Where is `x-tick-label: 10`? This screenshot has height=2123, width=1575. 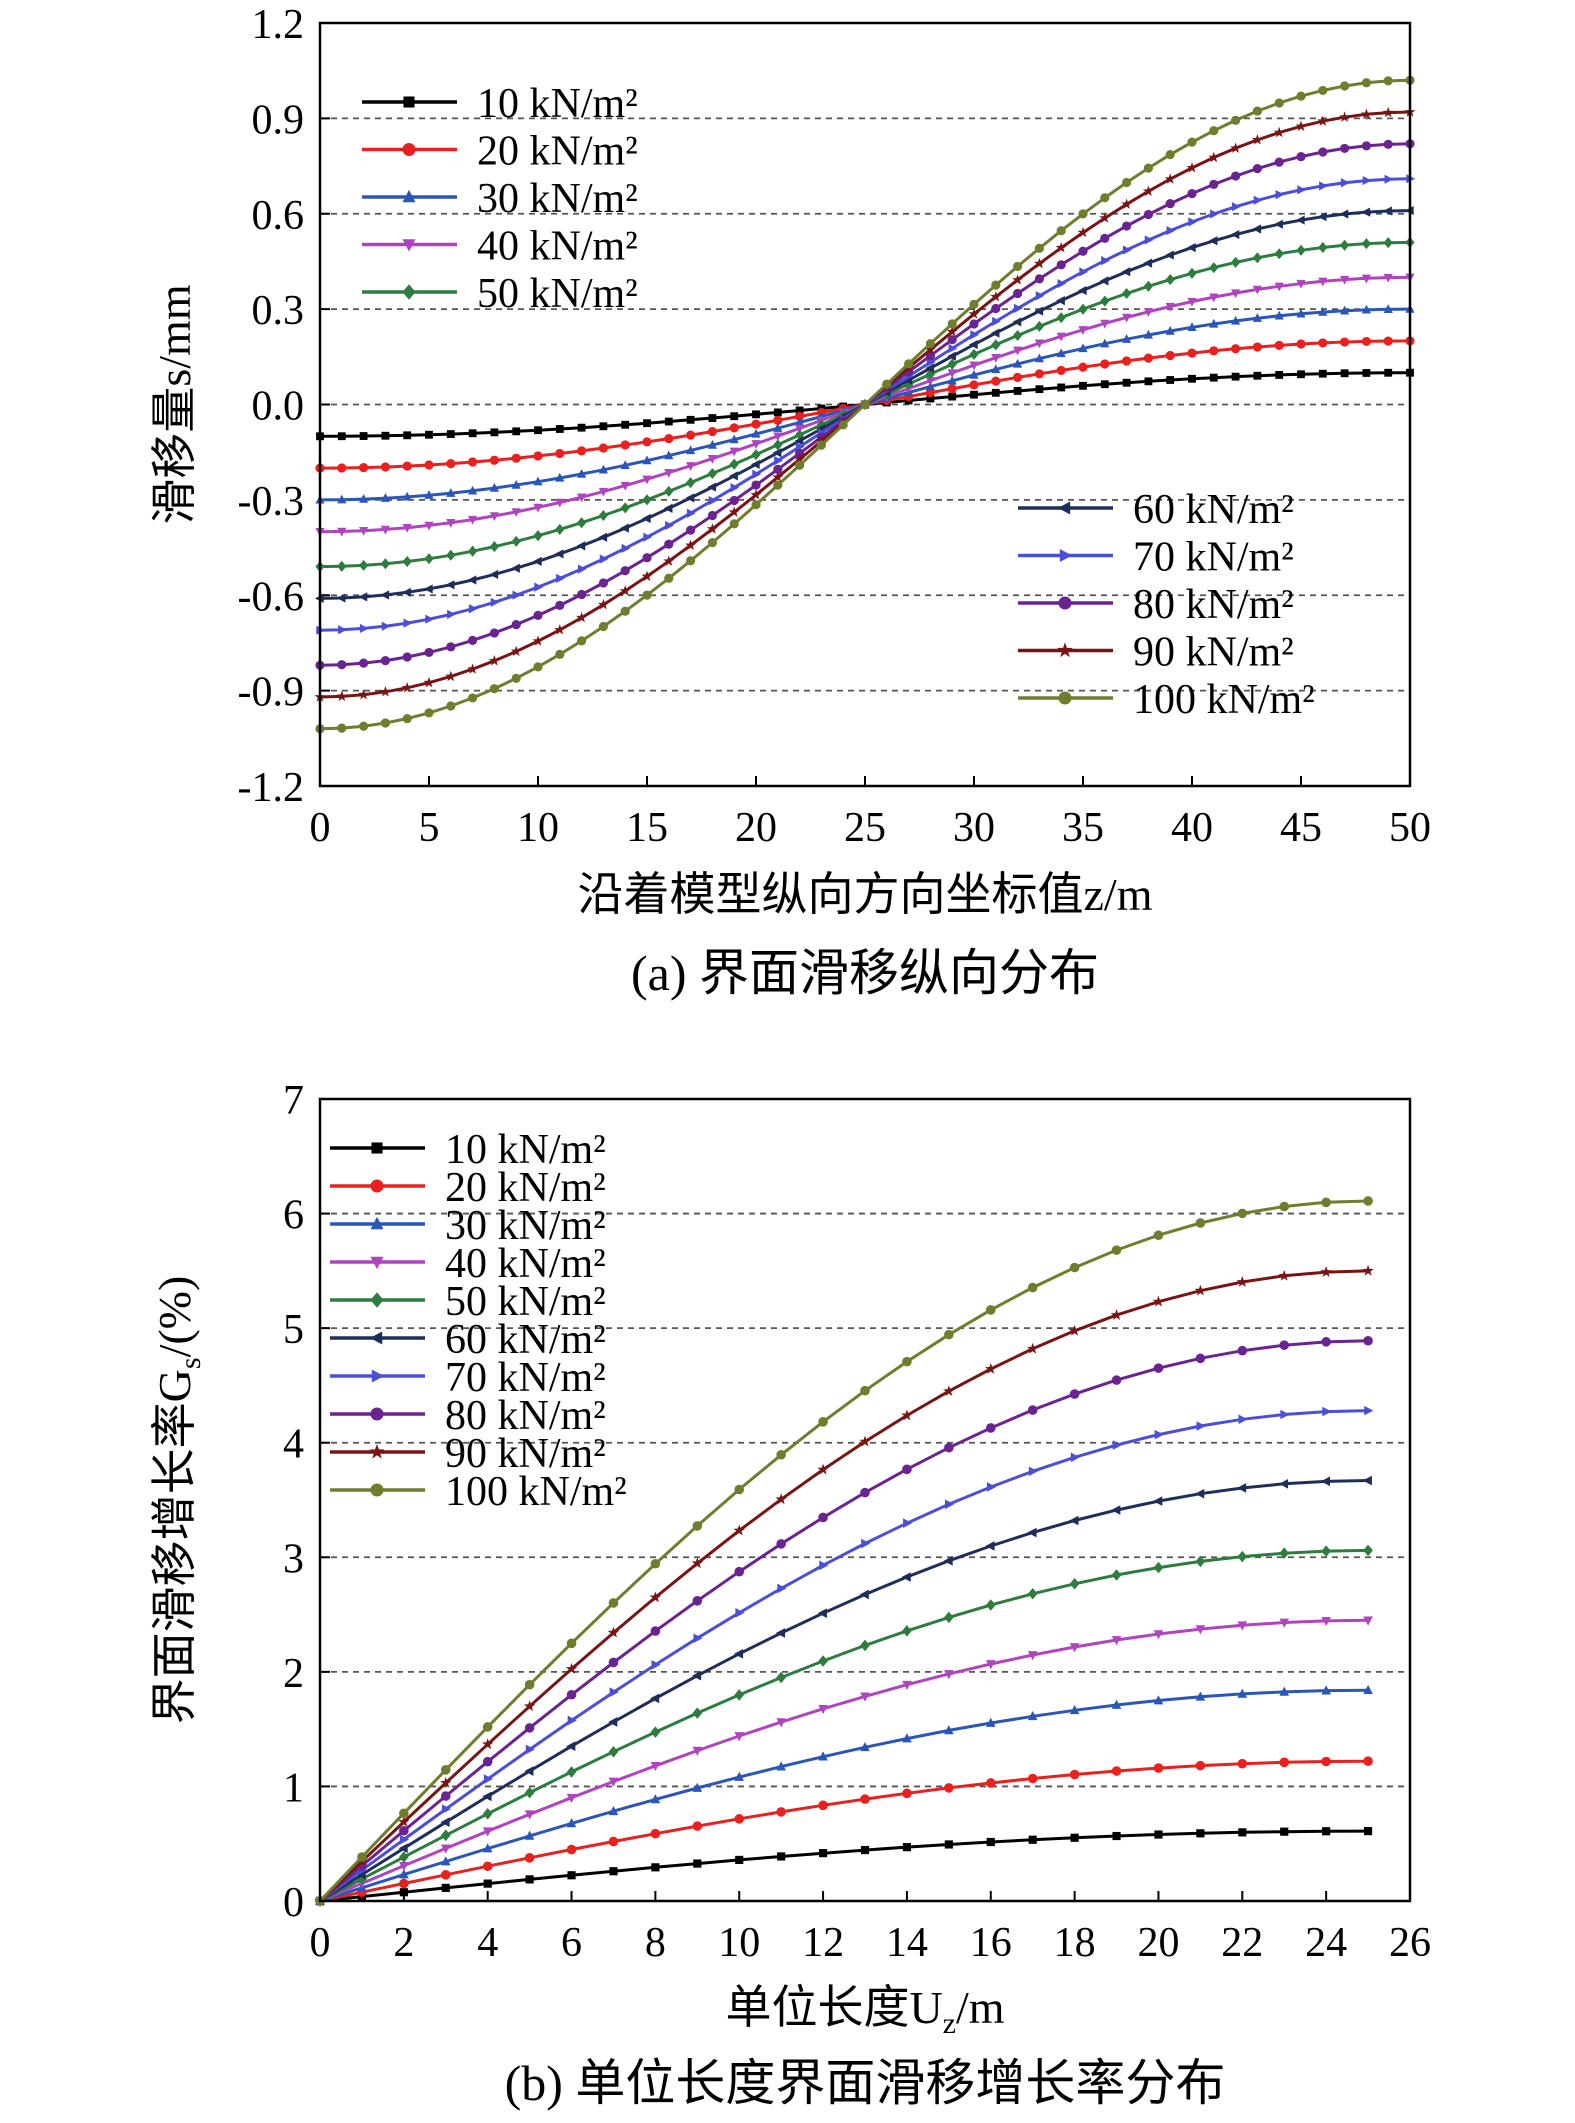 x-tick-label: 10 is located at coordinates (739, 1943).